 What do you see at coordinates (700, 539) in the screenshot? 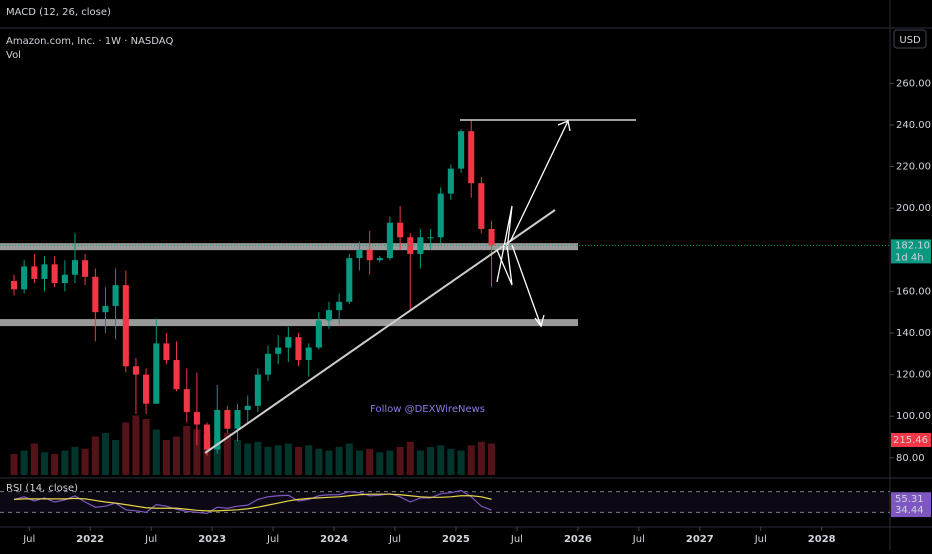
I see `x-tick-label: 2027` at bounding box center [700, 539].